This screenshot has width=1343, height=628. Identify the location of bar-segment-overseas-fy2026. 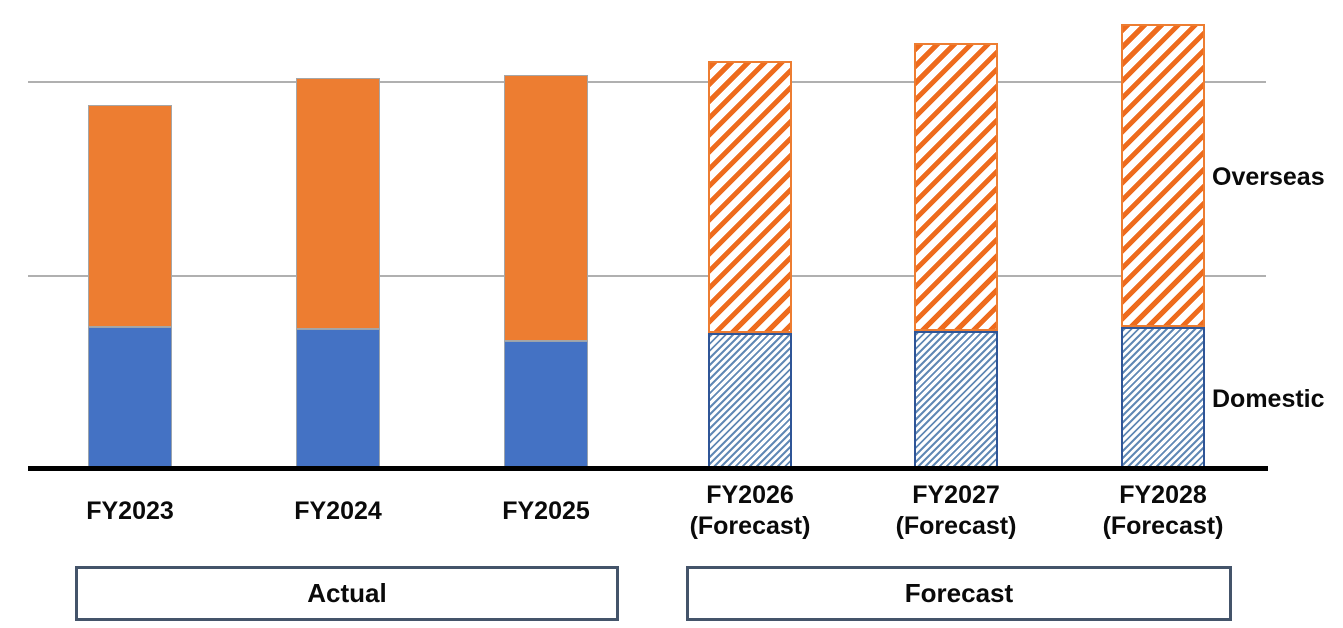
(750, 197).